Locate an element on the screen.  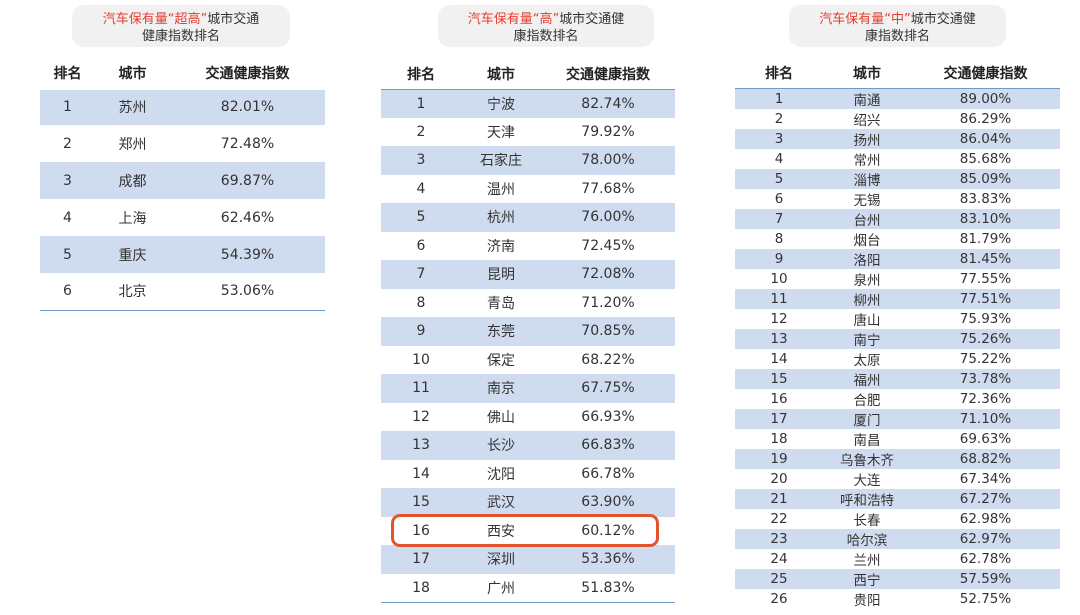
index-cell: 83.10% is located at coordinates (985, 218).